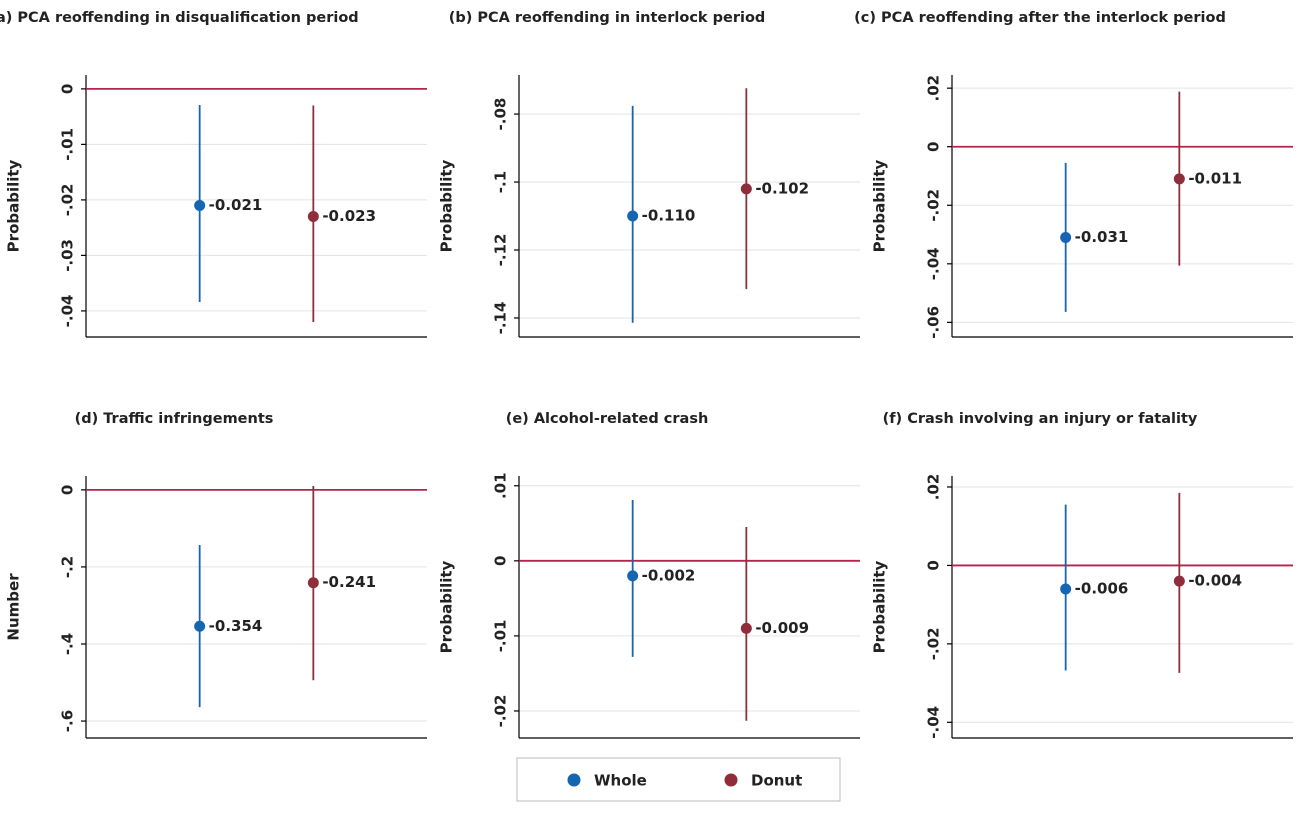  I want to click on y-tick-label: -.4, so click(68, 644).